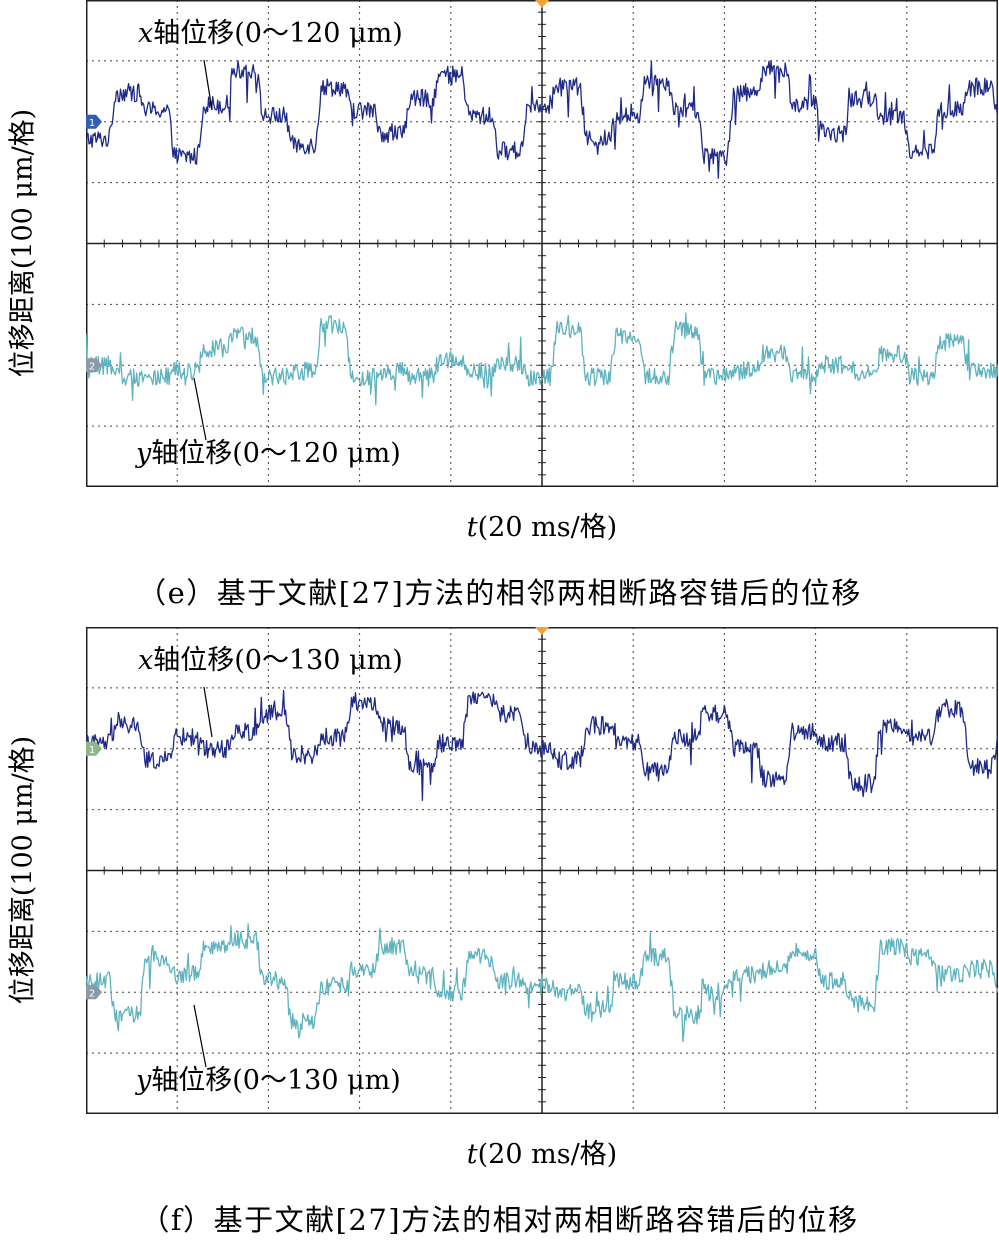 The height and width of the screenshot is (1254, 999). Describe the element at coordinates (268, 453) in the screenshot. I see `trace-label-y: y轴位移(0～120 μm)` at that location.